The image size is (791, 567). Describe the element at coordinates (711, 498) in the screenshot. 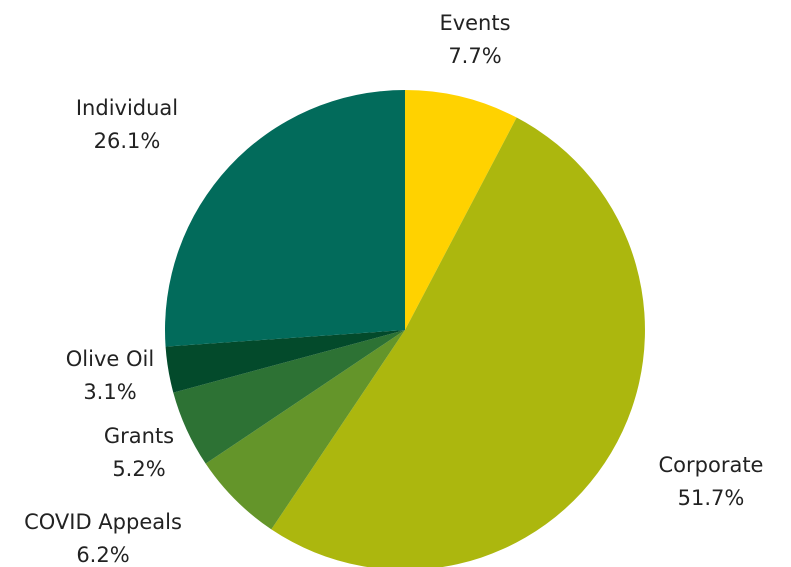

I see `slice-value-corporate: 51.7%` at that location.